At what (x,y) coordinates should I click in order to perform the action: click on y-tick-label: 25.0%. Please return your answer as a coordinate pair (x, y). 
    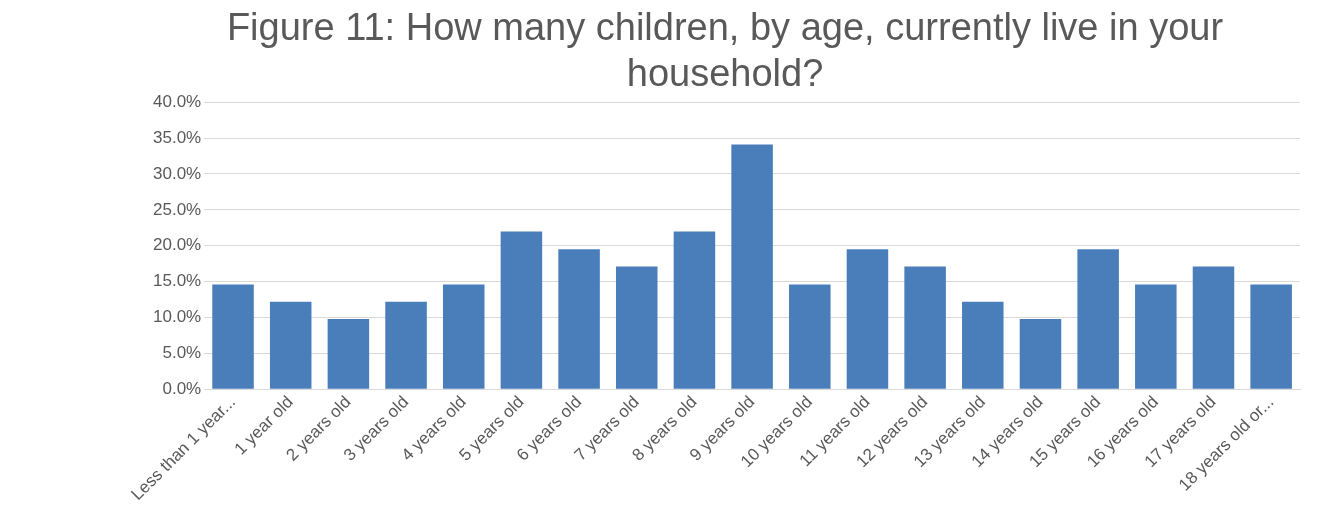
    Looking at the image, I should click on (177, 209).